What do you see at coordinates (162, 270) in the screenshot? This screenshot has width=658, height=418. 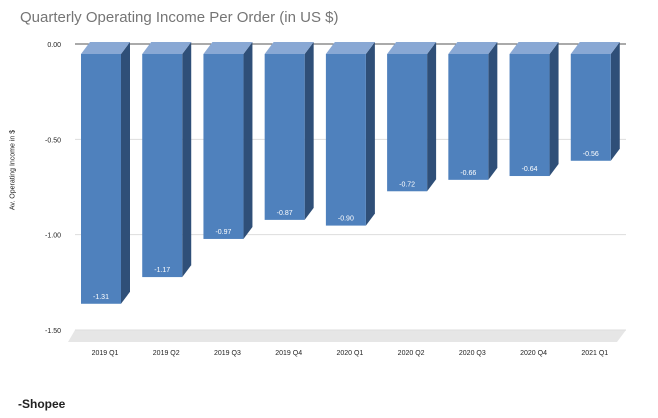 I see `data-label: -1.17` at bounding box center [162, 270].